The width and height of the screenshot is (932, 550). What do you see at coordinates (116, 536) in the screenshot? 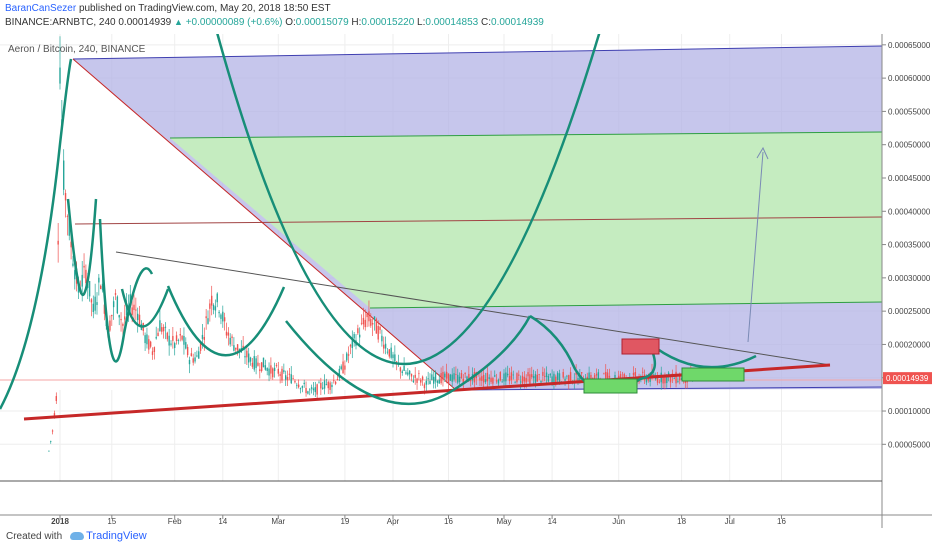
I see `tradingview-brand-link: TradingView` at bounding box center [116, 536].